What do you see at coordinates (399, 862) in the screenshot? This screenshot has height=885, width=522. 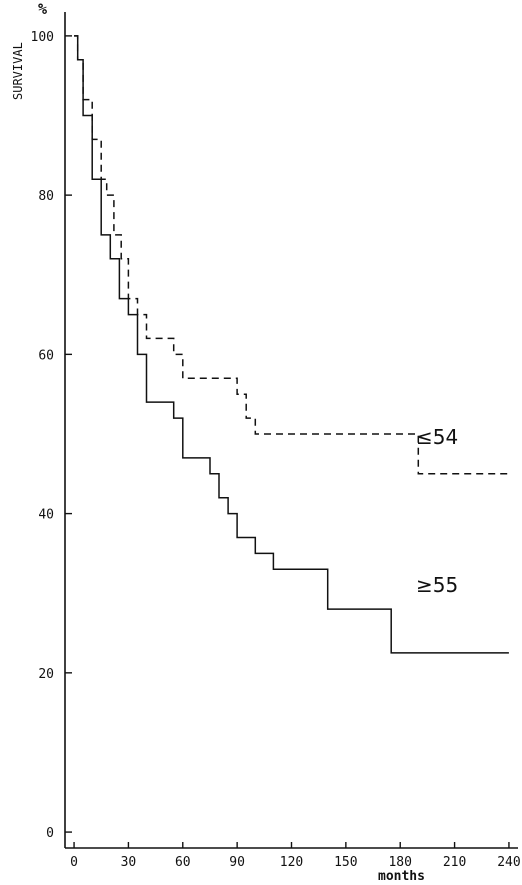 I see `x-tick-label: 180` at bounding box center [399, 862].